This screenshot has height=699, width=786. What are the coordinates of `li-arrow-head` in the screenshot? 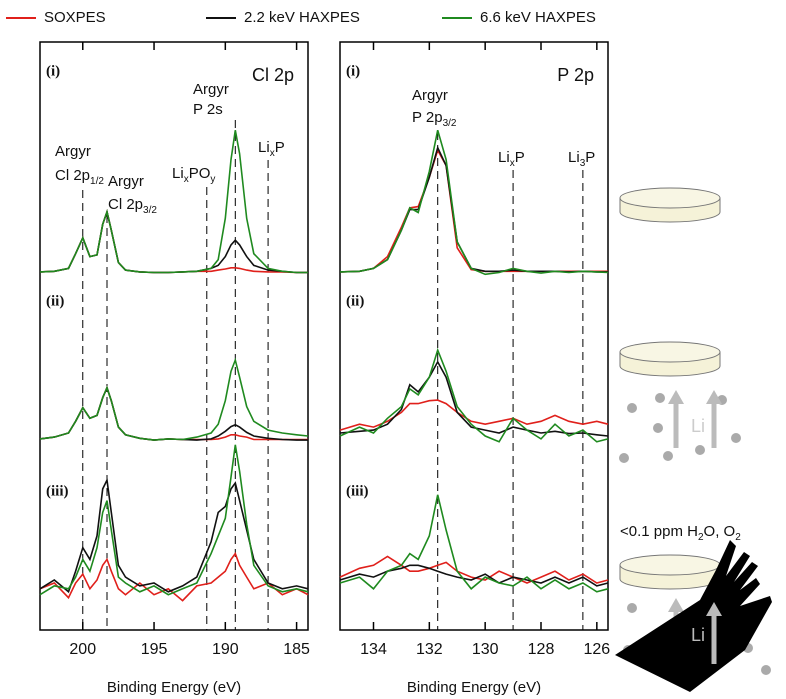 It's located at (714, 609).